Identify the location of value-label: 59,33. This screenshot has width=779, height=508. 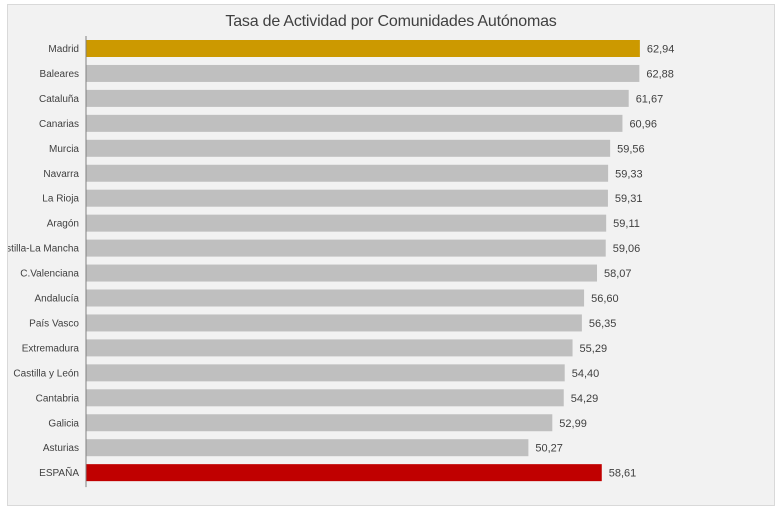
(629, 174).